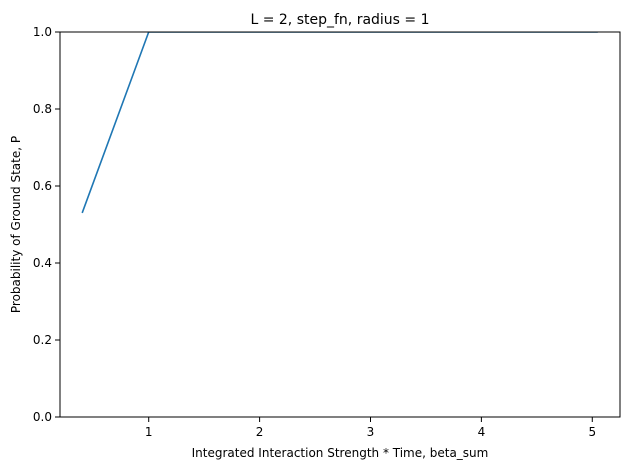  Describe the element at coordinates (339, 20) in the screenshot. I see `chart-title: L = 2, step_fn, radius = 1` at that location.